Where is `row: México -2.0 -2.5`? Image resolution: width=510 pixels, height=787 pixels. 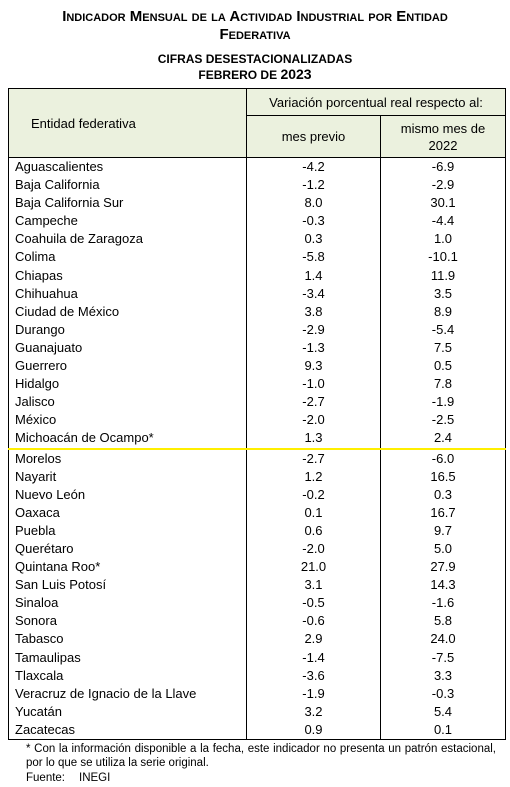
row: México -2.0 -2.5 is located at coordinates (257, 420).